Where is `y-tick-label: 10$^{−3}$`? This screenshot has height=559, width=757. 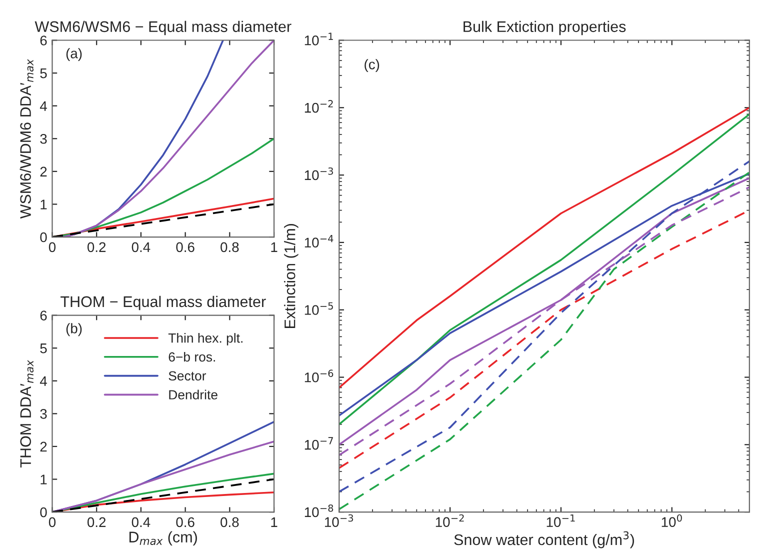
y-tick-label: 10$^{−3}$ is located at coordinates (318, 173).